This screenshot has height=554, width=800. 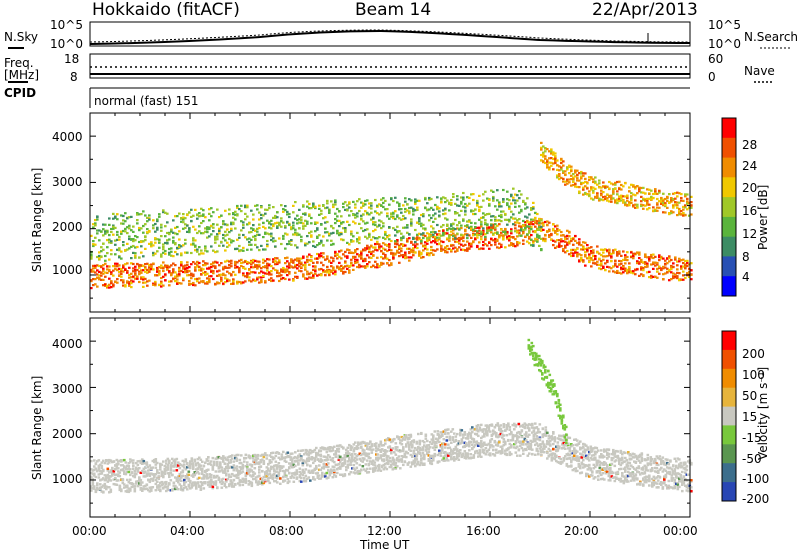 I want to click on power-cb-tick-28: 28, so click(x=750, y=145).